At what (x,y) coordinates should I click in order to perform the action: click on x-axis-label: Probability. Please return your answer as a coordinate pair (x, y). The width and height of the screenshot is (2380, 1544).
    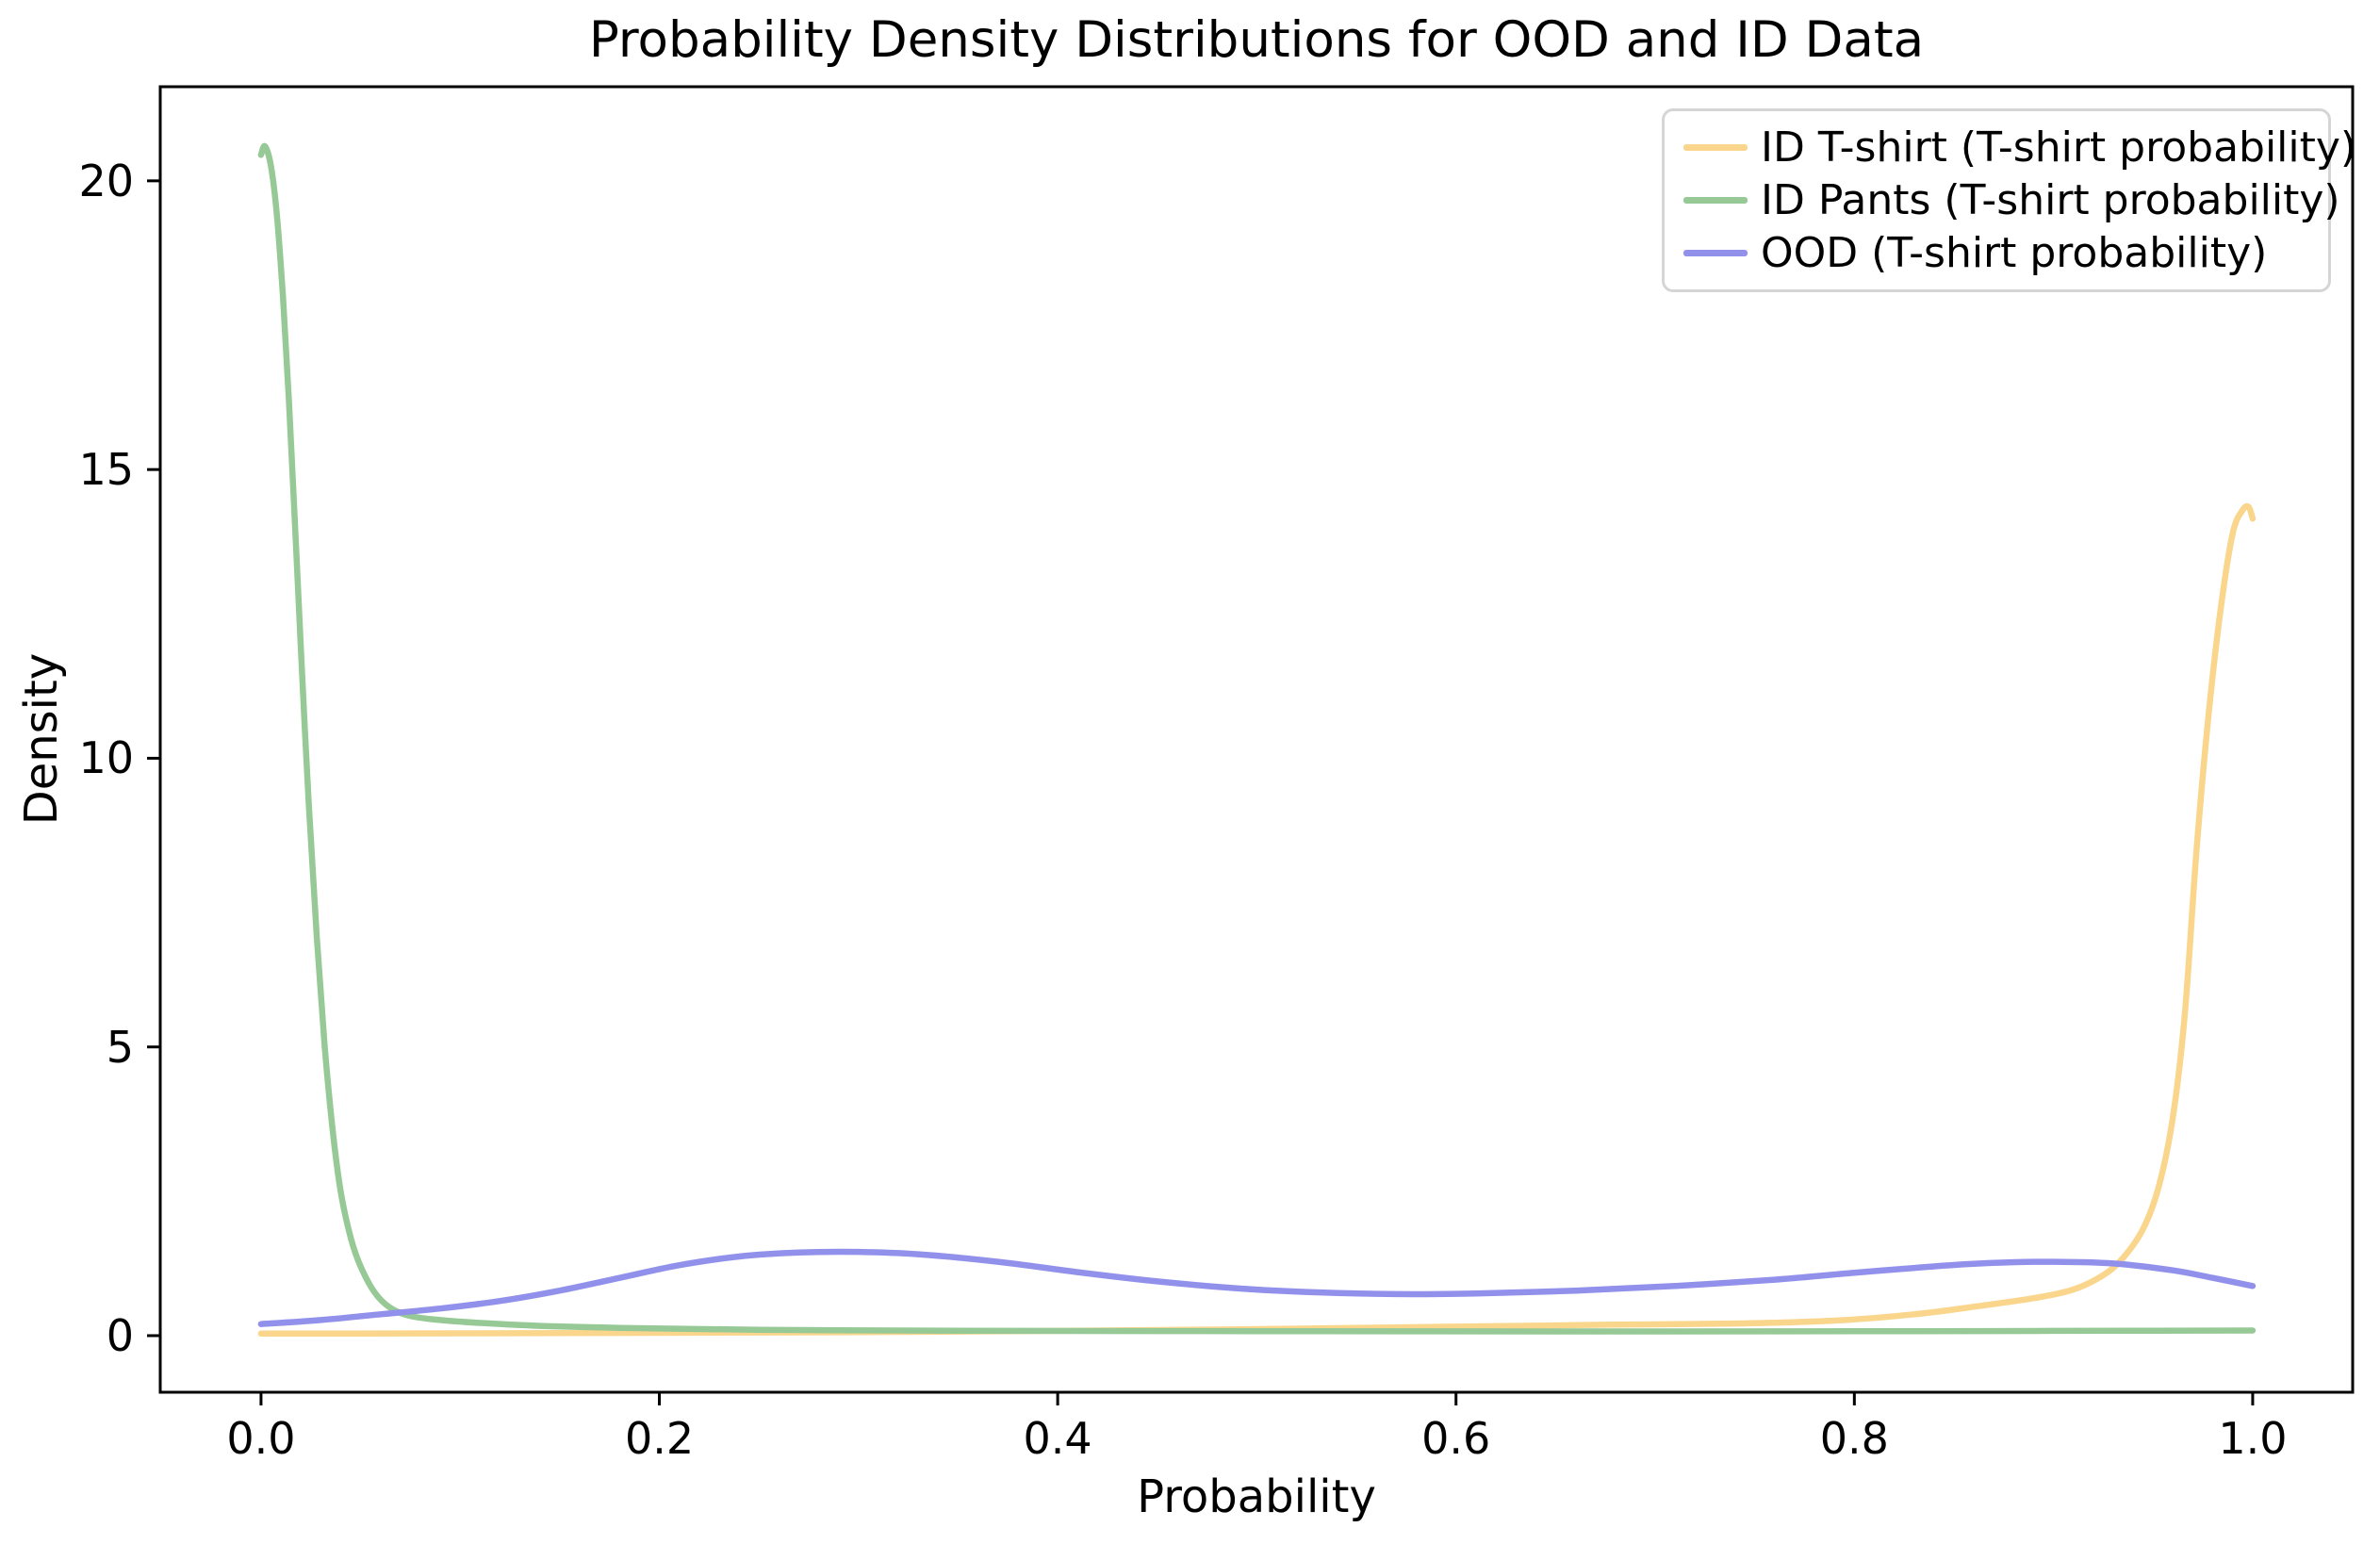
    Looking at the image, I should click on (1256, 1496).